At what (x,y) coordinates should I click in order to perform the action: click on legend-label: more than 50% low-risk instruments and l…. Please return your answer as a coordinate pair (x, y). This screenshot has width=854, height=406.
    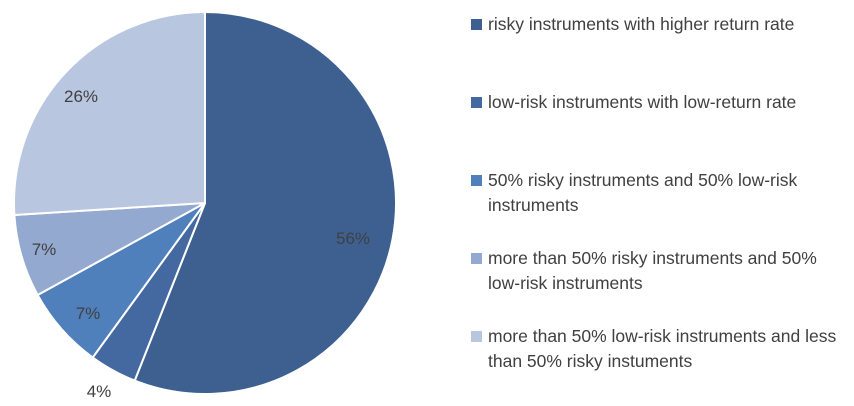
    Looking at the image, I should click on (662, 348).